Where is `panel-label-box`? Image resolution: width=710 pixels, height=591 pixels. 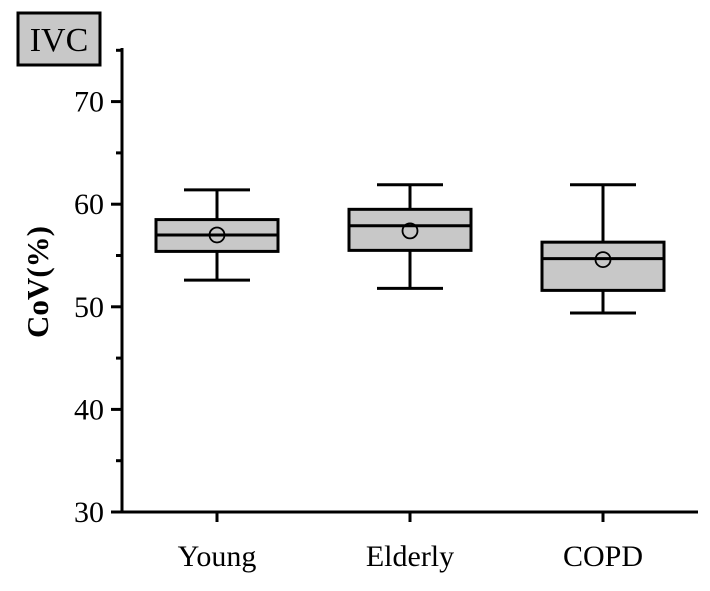 panel-label-box is located at coordinates (59, 39).